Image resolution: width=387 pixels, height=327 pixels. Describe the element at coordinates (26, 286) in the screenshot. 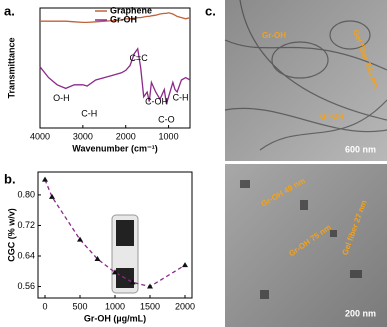

I see `y-tick-label: 0.56` at that location.